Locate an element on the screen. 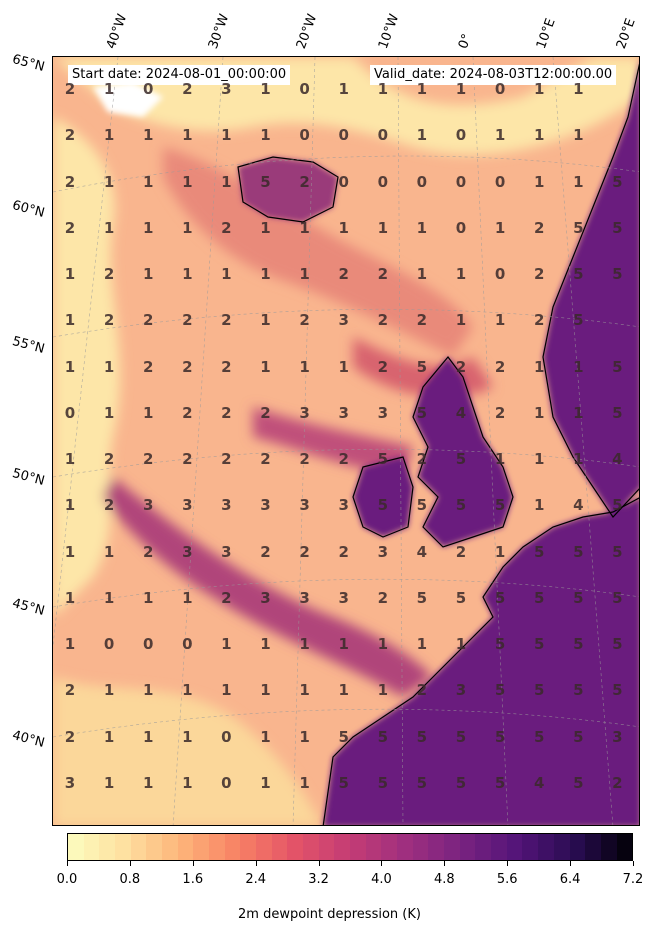 The width and height of the screenshot is (659, 936). colorbar-title: 2m dewpoint depression (K) is located at coordinates (329, 914).